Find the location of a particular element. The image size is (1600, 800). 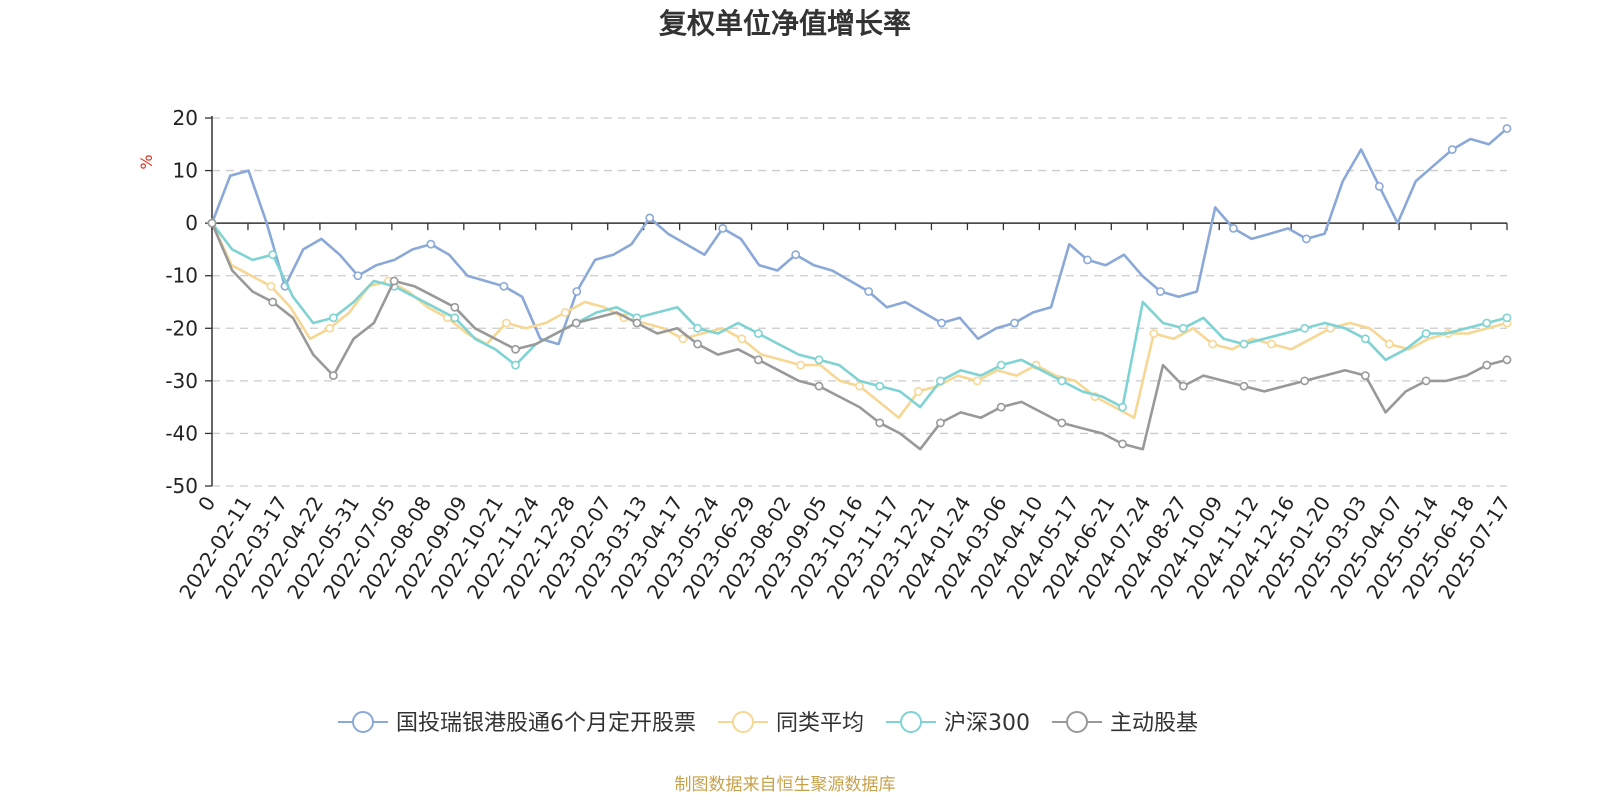

legend-label: 主动股基 is located at coordinates (1154, 723).